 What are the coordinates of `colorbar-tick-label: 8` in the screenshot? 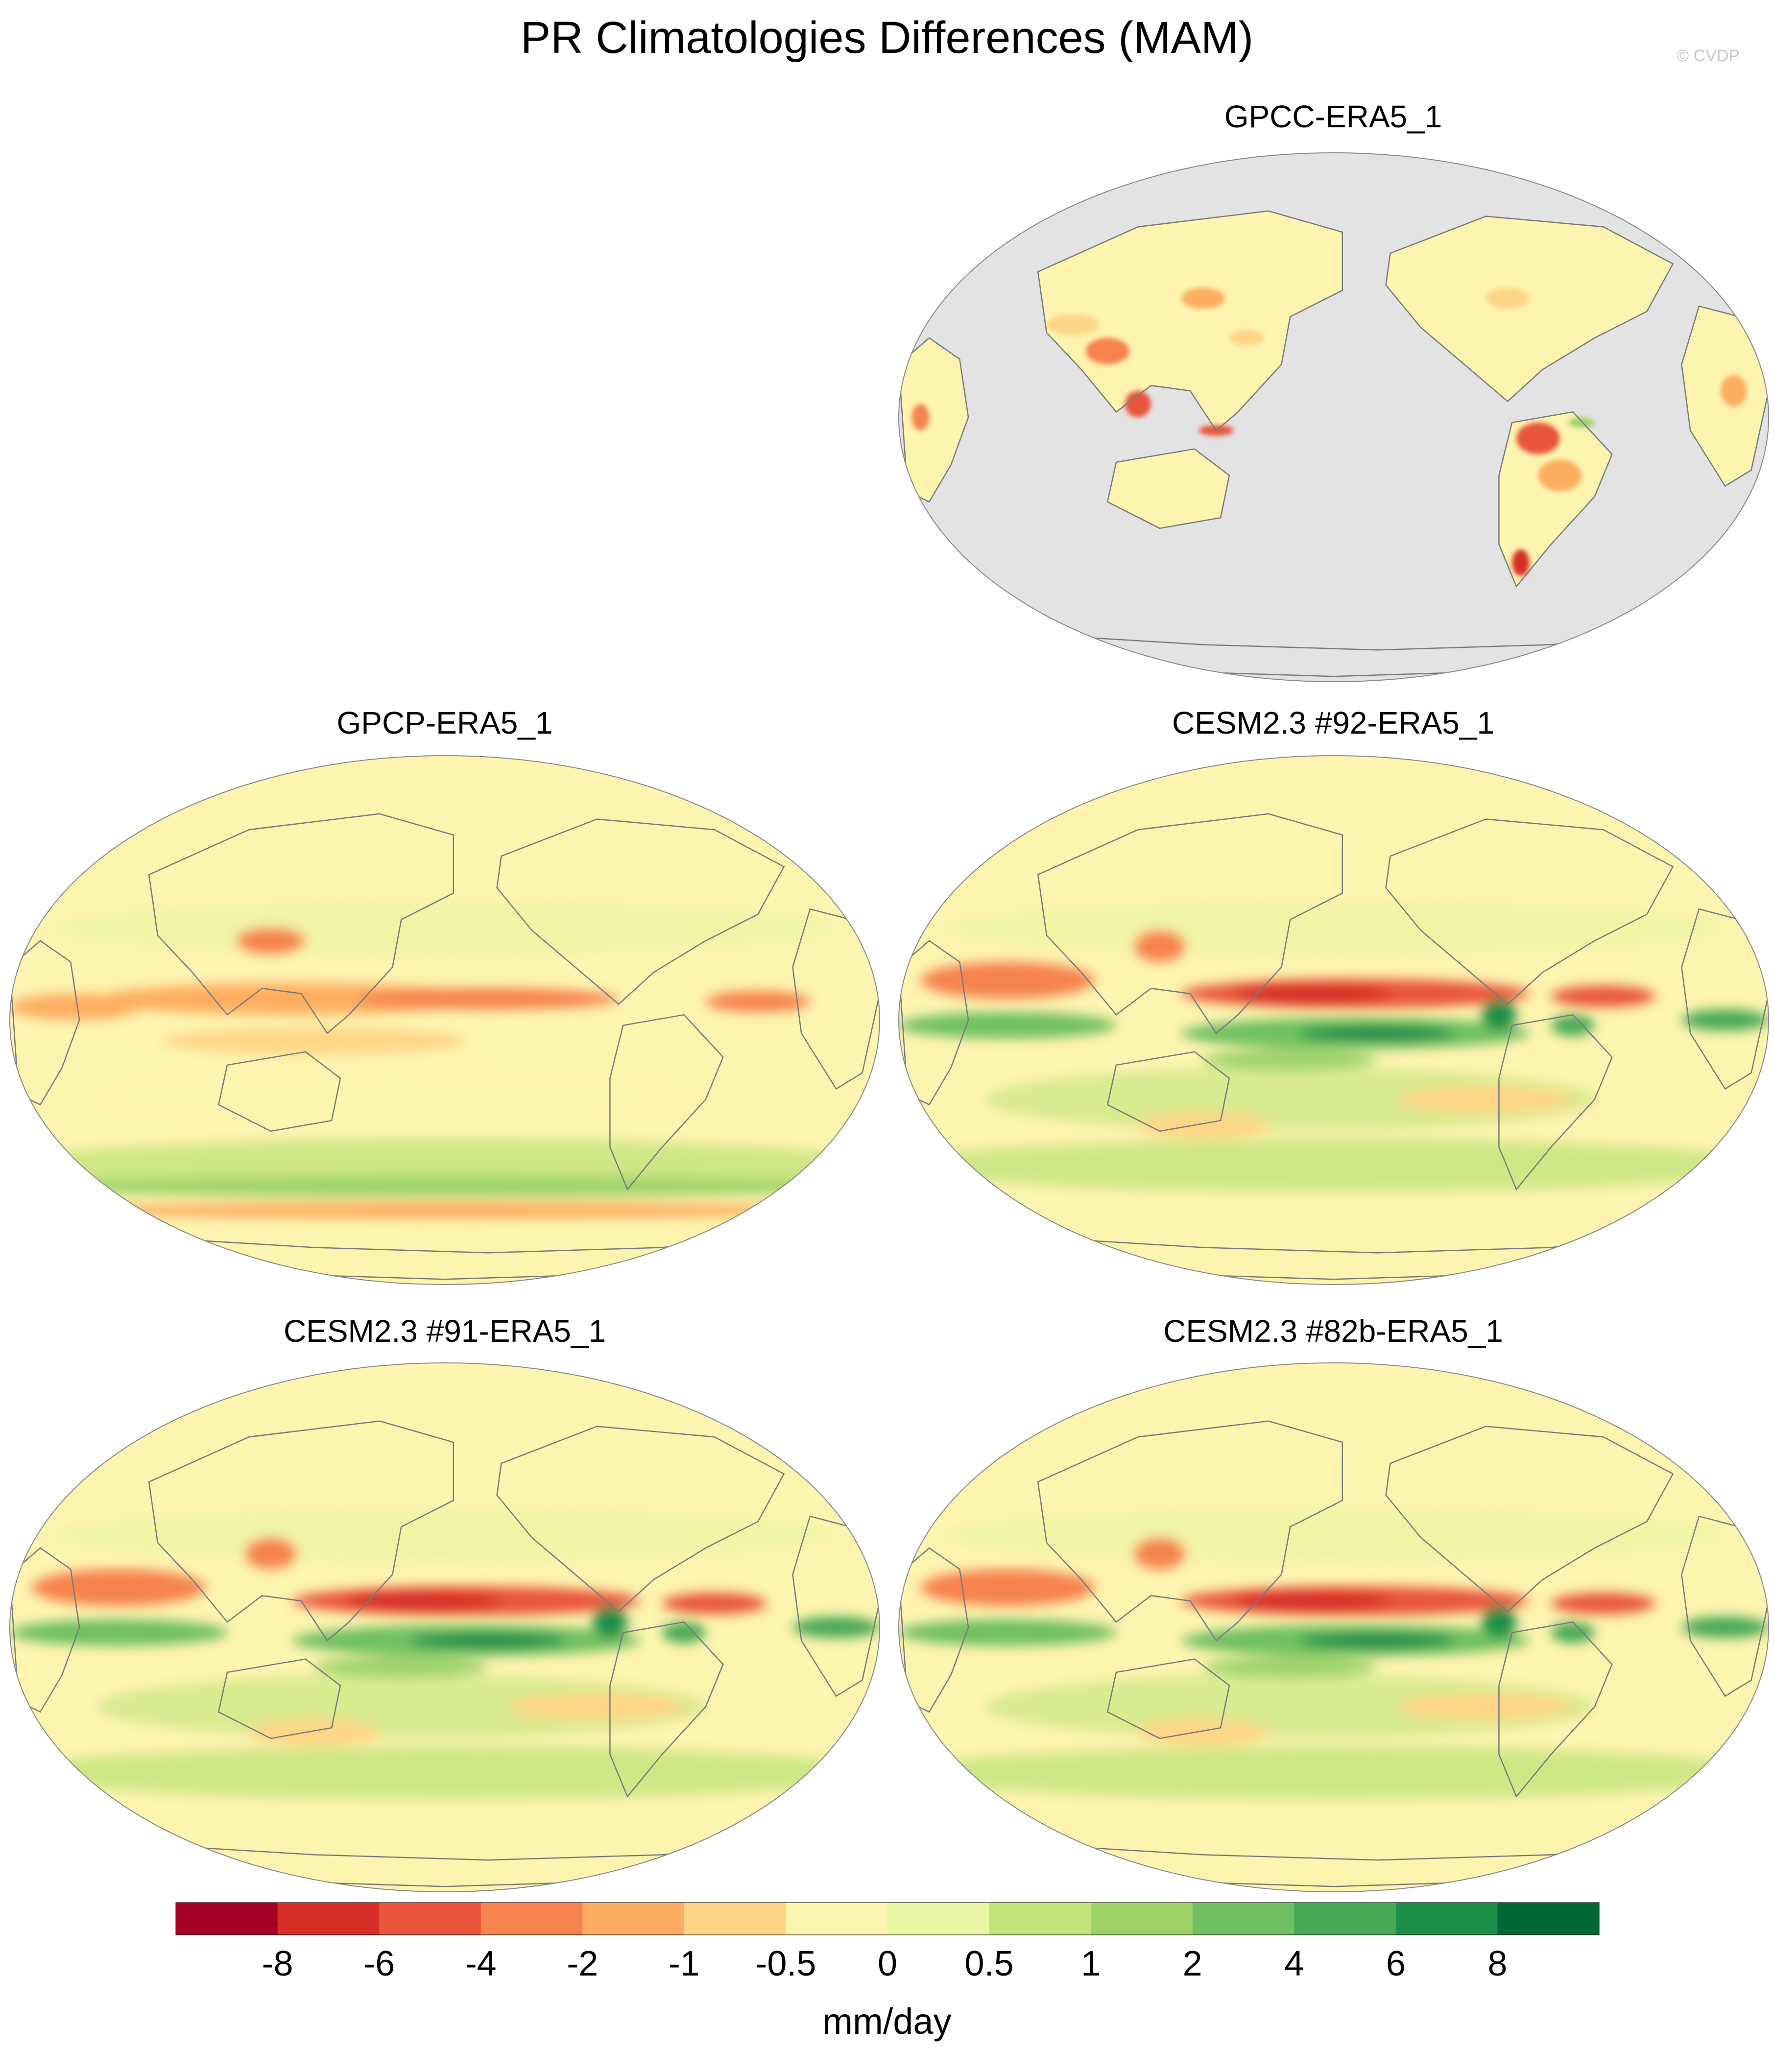 It's located at (1497, 1963).